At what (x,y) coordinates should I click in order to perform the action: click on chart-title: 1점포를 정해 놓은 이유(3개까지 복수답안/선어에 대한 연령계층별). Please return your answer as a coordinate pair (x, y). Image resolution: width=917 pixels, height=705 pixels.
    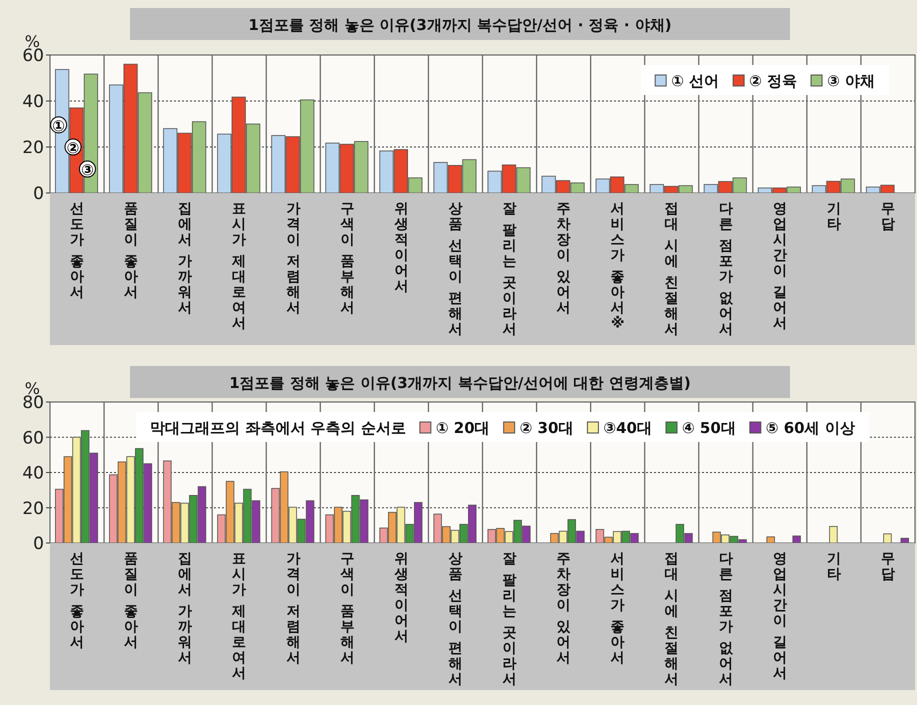
    Looking at the image, I should click on (460, 383).